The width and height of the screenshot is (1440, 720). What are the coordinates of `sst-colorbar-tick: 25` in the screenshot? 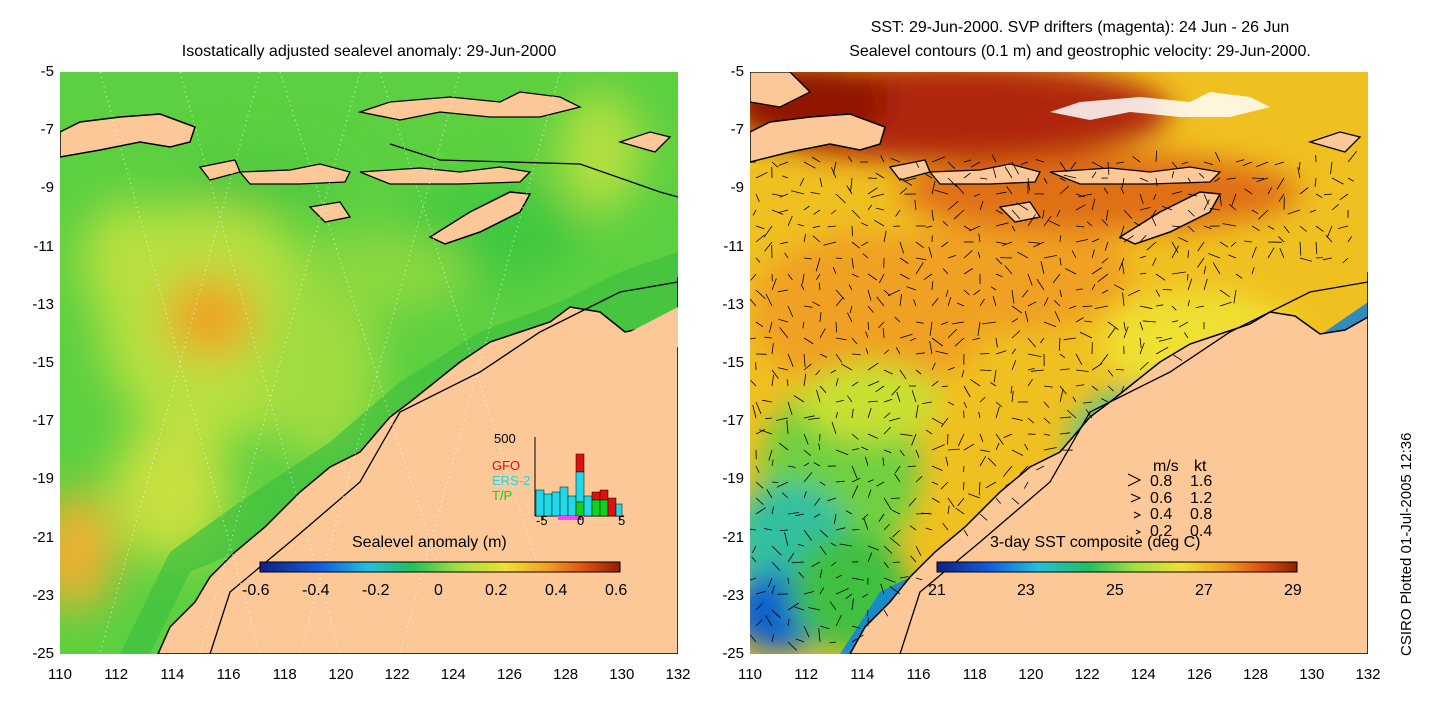 It's located at (1115, 590).